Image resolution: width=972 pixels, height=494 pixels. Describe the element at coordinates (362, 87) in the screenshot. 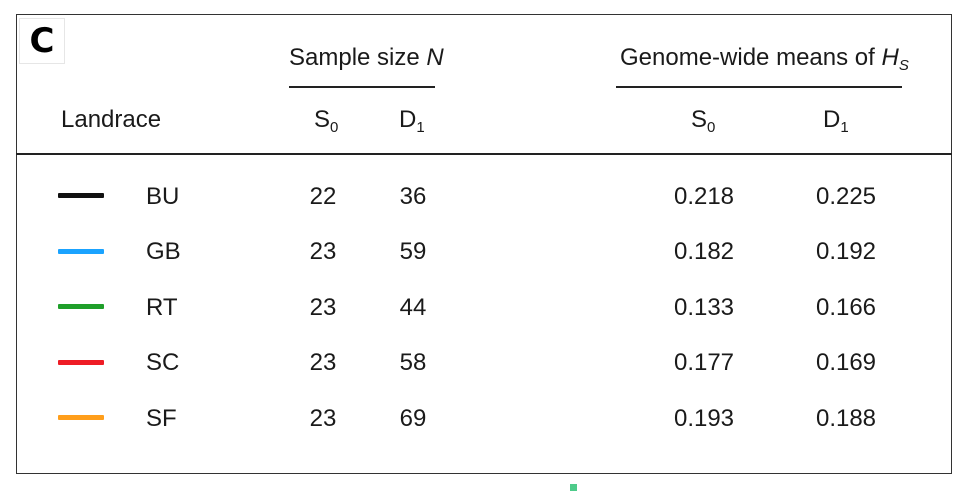

I see `group-rule-sample-size` at that location.